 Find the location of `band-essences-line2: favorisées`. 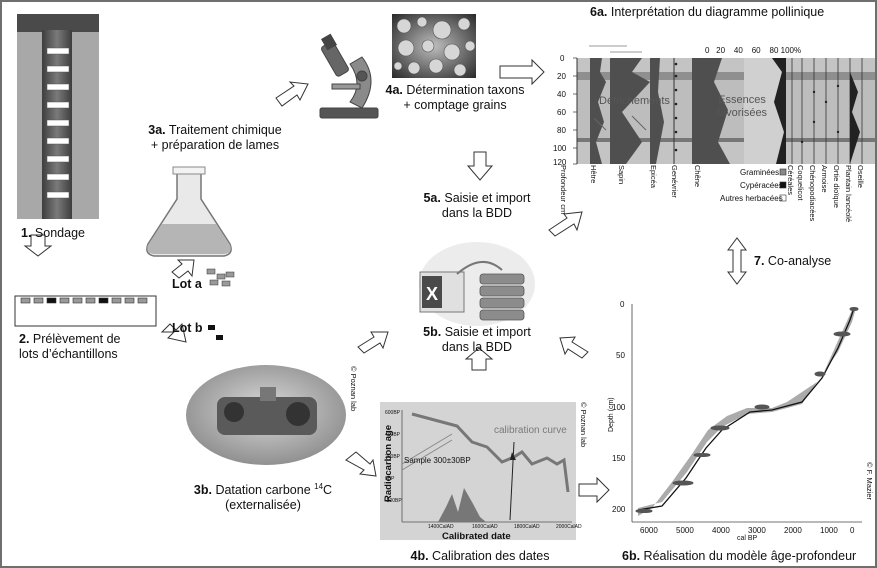

band-essences-line2: favorisées is located at coordinates (742, 113).